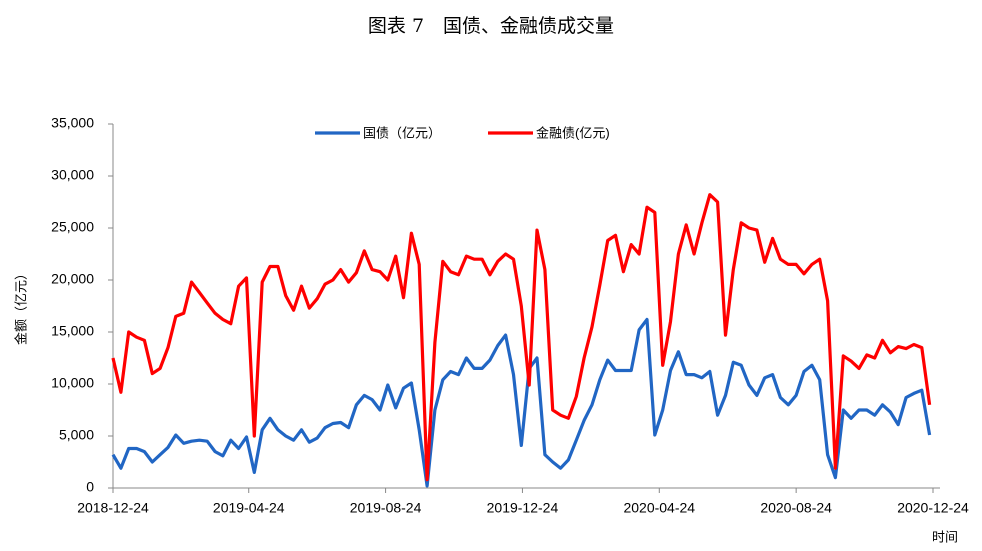 This screenshot has width=982, height=551. Describe the element at coordinates (659, 508) in the screenshot. I see `x-tick-label: 2020-04-24` at that location.